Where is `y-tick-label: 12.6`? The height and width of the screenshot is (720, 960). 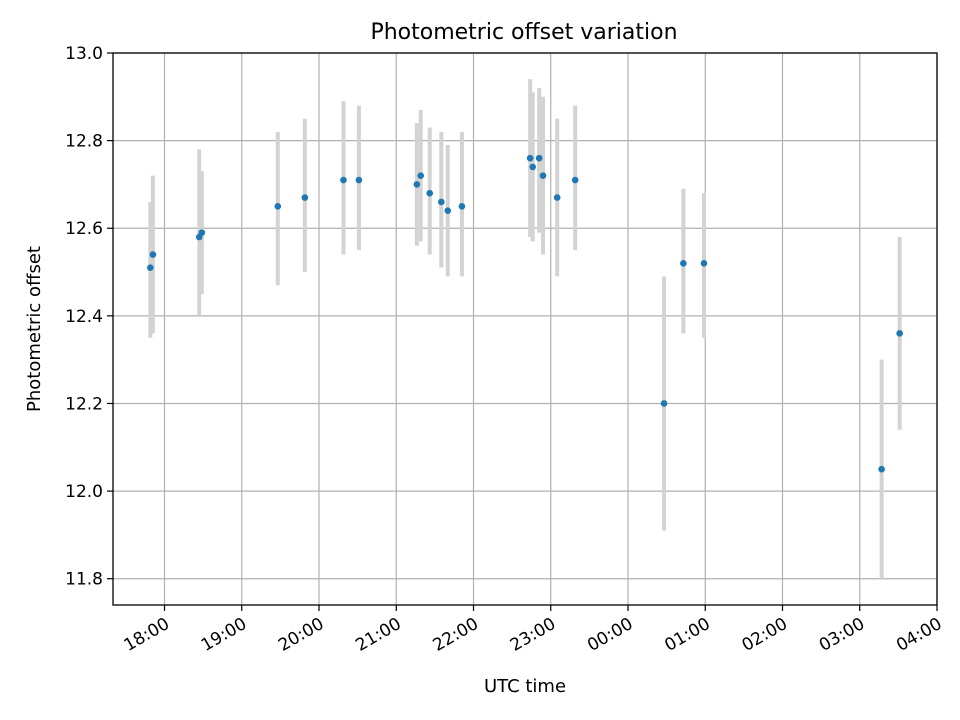
y-tick-label: 12.6 is located at coordinates (84, 229).